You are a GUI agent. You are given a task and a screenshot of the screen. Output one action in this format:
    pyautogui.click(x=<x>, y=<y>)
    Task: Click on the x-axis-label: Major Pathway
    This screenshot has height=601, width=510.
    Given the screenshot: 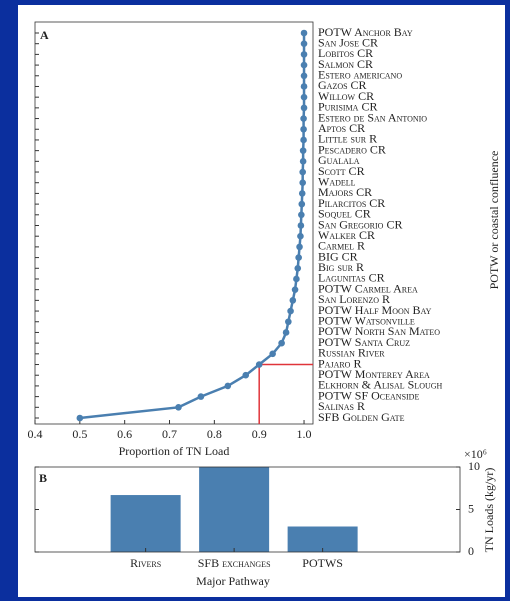 What is the action you would take?
    pyautogui.click(x=233, y=581)
    